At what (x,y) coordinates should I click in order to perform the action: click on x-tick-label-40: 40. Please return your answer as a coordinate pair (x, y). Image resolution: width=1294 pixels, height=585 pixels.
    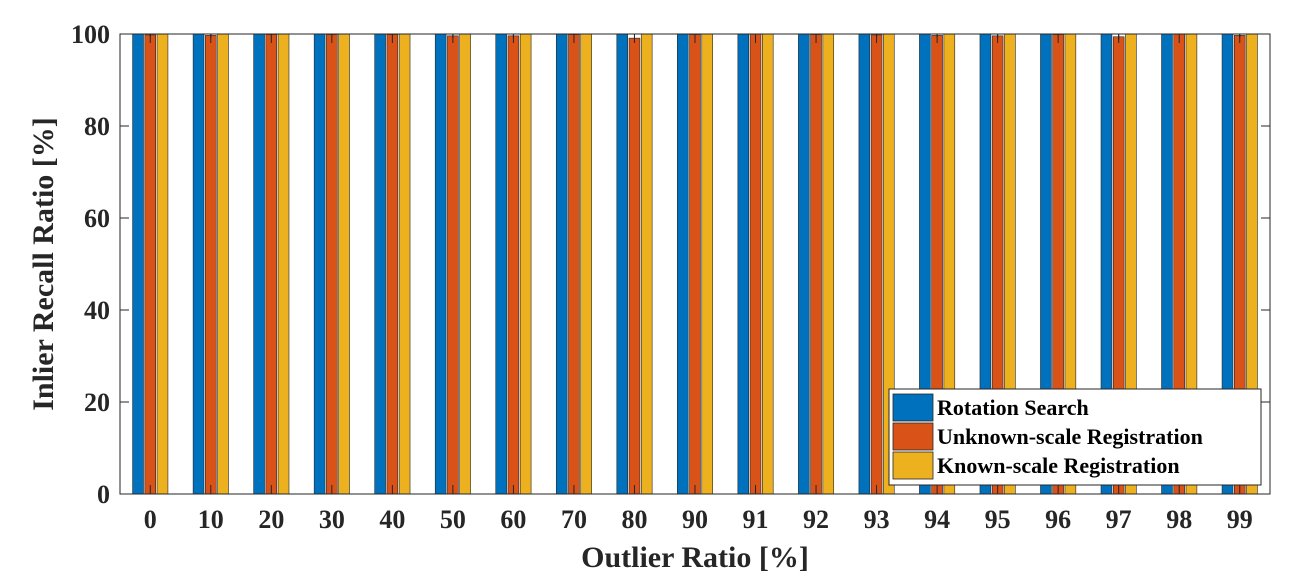
    Looking at the image, I should click on (392, 519).